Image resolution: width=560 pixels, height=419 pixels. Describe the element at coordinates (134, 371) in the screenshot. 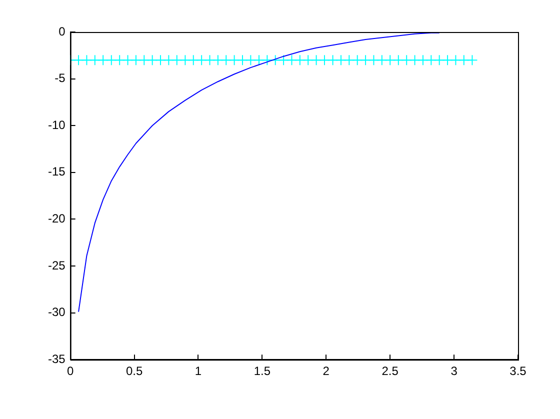

I see `x-tick-label: 0.5` at that location.